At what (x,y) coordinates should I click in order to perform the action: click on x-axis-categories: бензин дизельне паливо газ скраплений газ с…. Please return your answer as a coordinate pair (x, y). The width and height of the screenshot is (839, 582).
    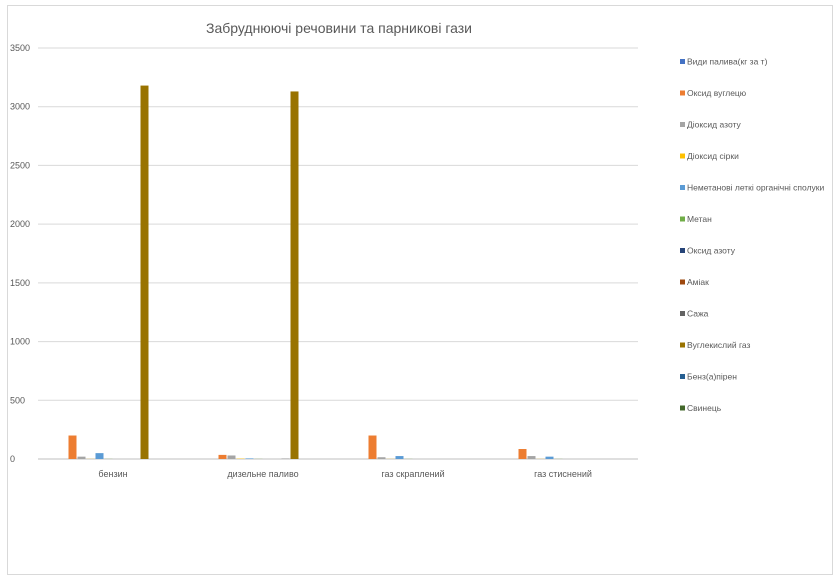
    Looking at the image, I should click on (344, 474).